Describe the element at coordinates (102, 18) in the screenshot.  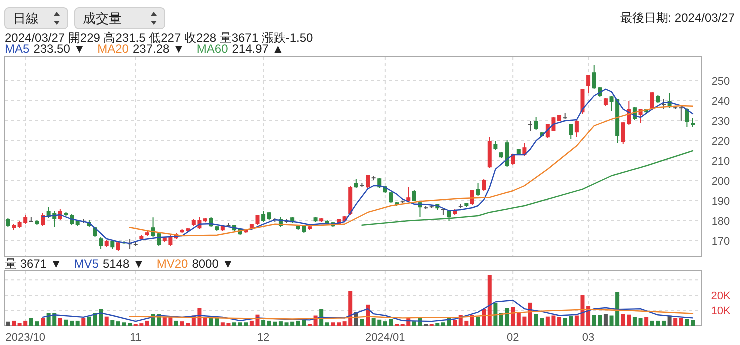
I see `text: 成交量` at that location.